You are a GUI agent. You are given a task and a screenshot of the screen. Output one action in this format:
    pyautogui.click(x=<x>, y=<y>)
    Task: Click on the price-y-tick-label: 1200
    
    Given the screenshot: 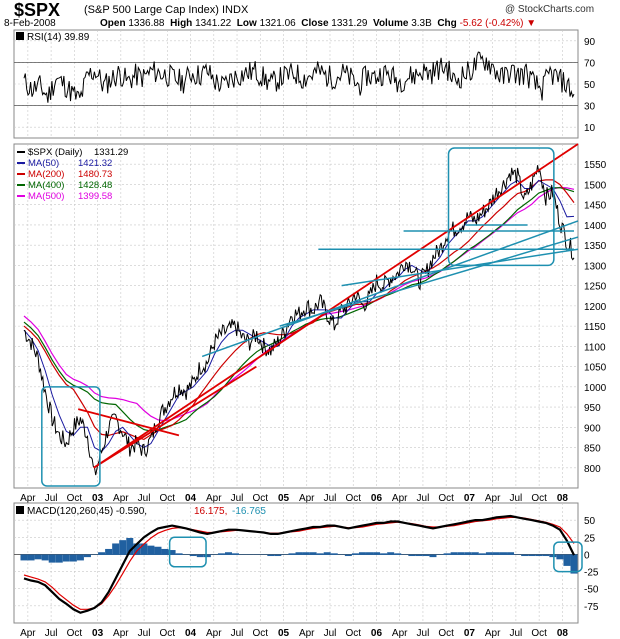 What is the action you would take?
    pyautogui.click(x=595, y=307)
    